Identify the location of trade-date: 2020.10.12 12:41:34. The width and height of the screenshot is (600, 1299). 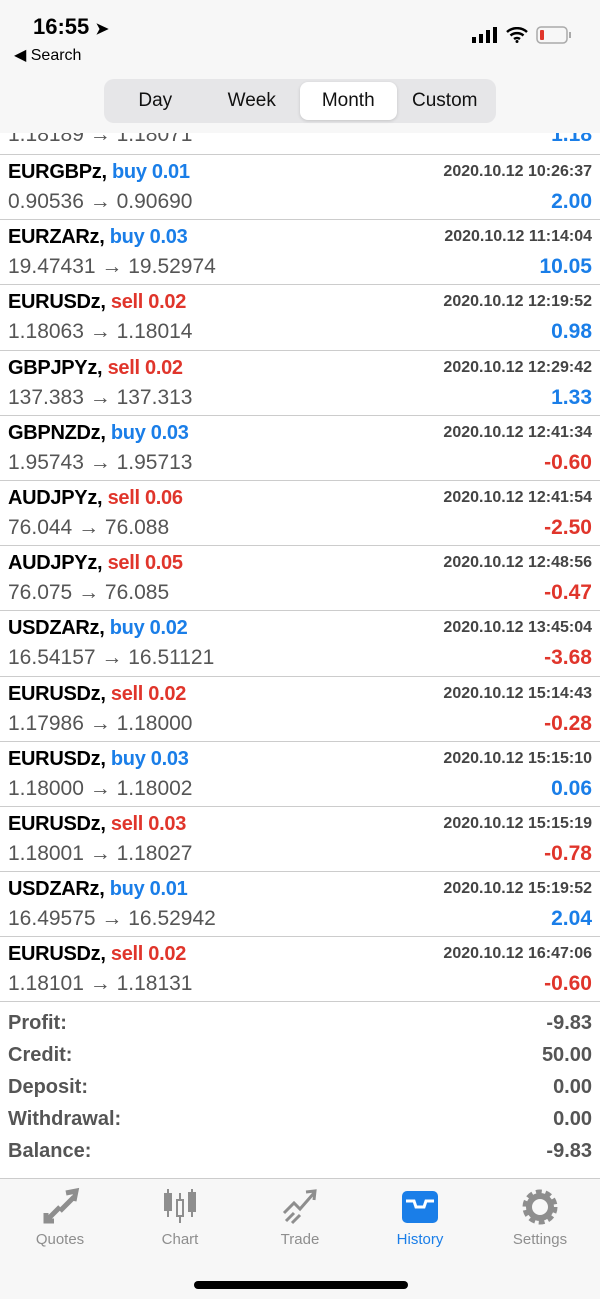
(517, 432).